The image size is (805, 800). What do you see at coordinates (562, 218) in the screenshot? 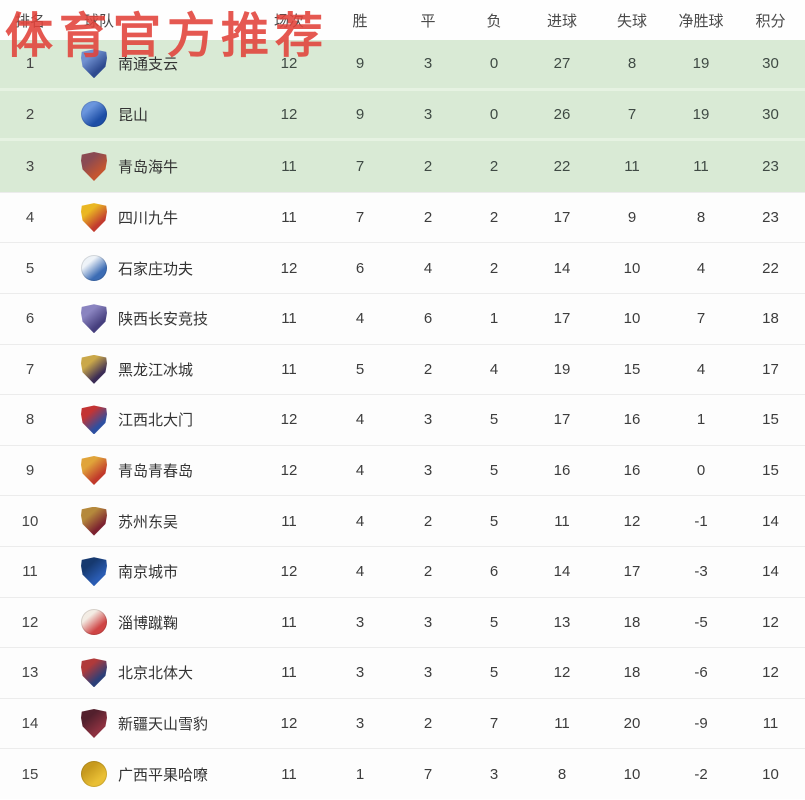
I see `goals-for-cell: 17` at bounding box center [562, 218].